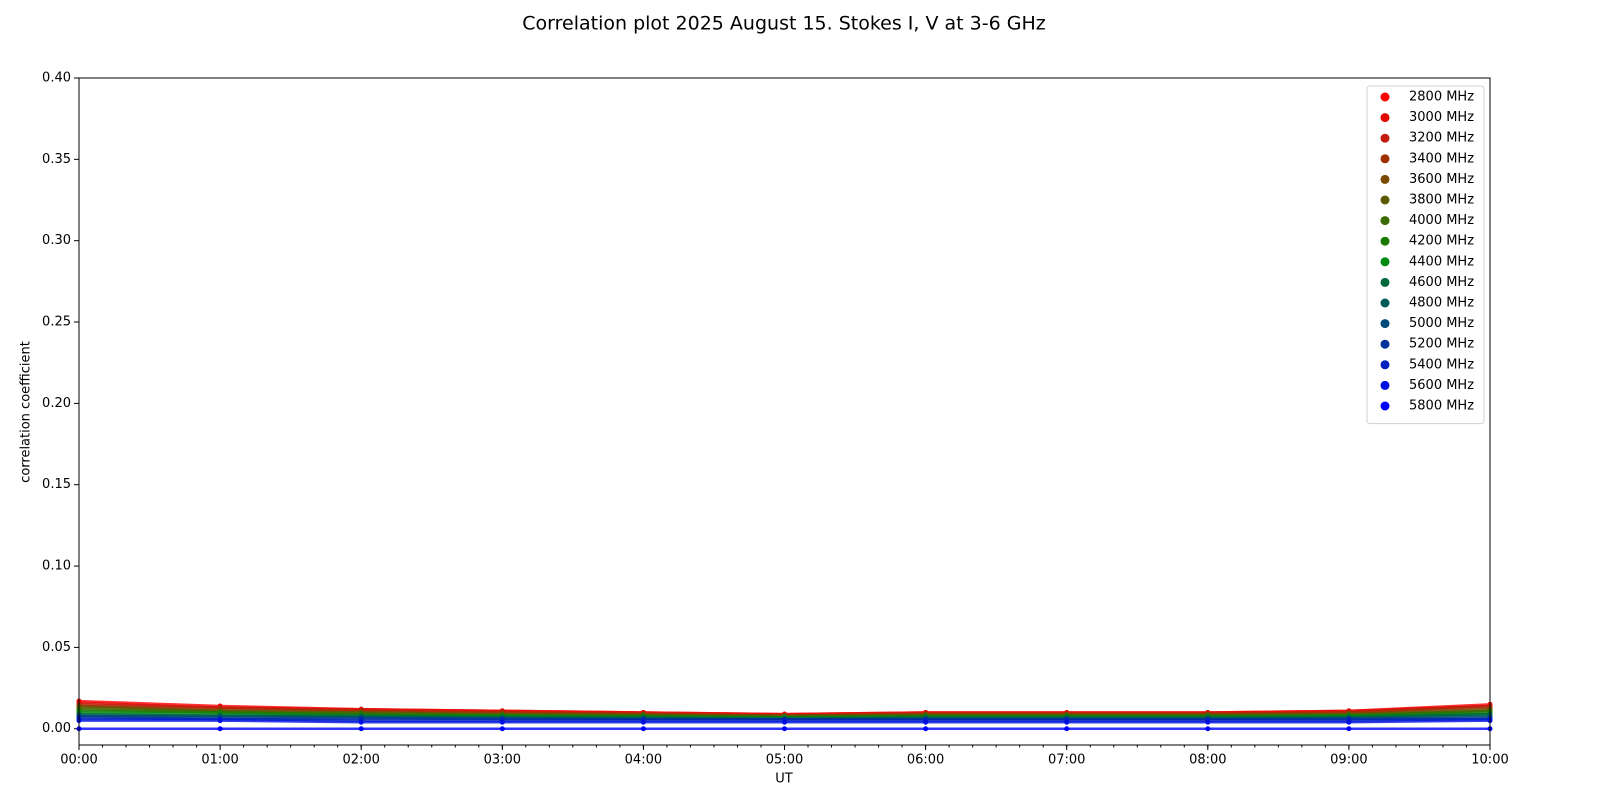 This screenshot has height=800, width=1600. Describe the element at coordinates (1066, 760) in the screenshot. I see `x-tick-label: 07:00` at that location.